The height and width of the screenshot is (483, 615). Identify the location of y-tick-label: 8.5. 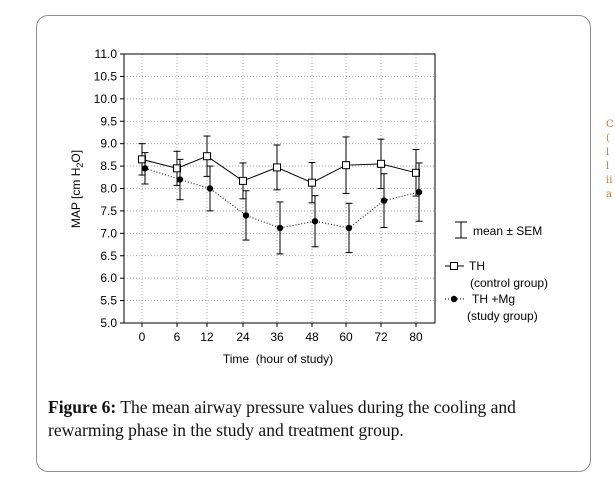
(108, 166).